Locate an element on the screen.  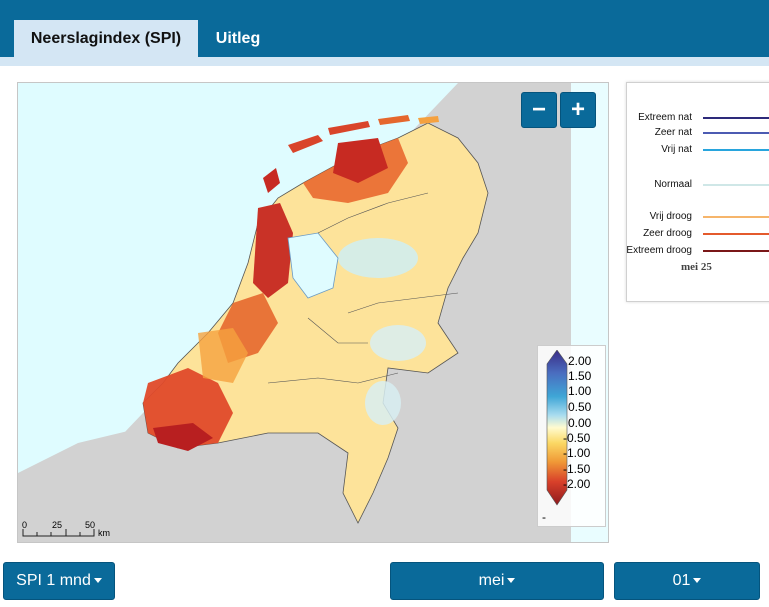
level-line-extreem-droog is located at coordinates (736, 251).